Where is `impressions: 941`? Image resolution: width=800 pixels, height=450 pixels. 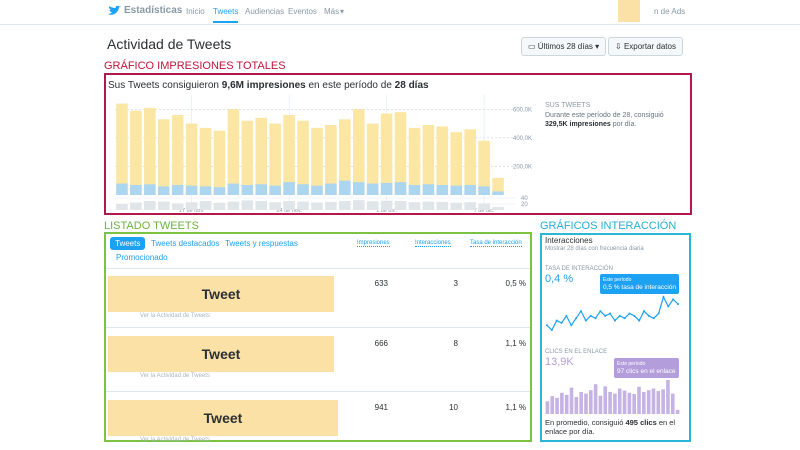
impressions: 941 is located at coordinates (381, 407).